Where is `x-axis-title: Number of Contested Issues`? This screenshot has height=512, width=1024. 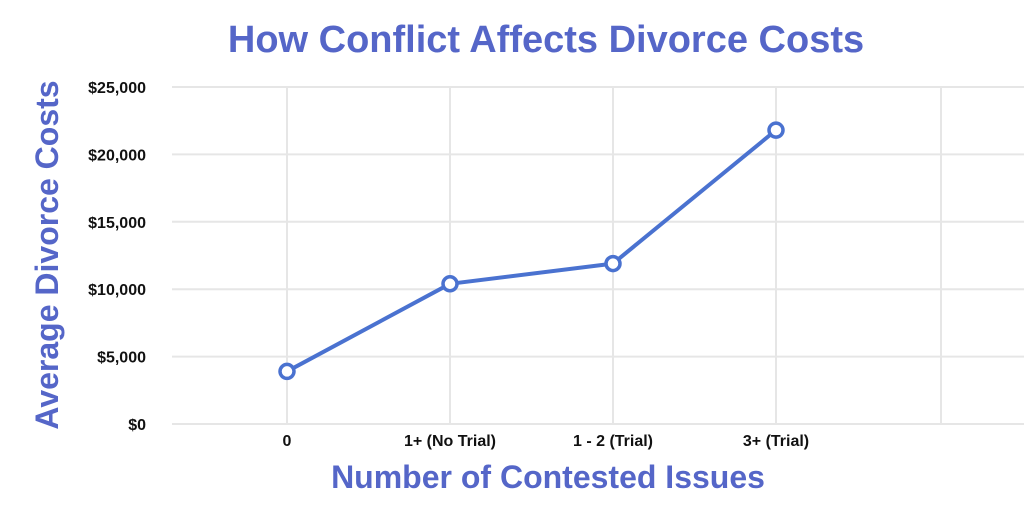 x-axis-title: Number of Contested Issues is located at coordinates (548, 477).